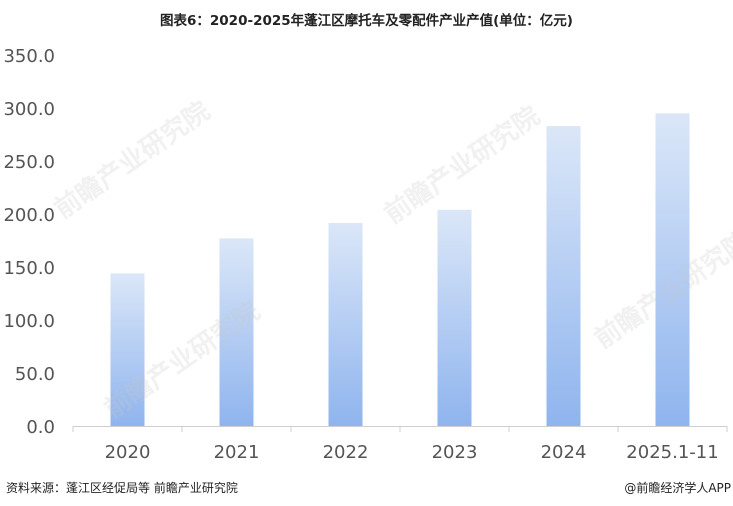 This screenshot has height=506, width=733. Describe the element at coordinates (454, 317) in the screenshot. I see `bar-2023` at that location.